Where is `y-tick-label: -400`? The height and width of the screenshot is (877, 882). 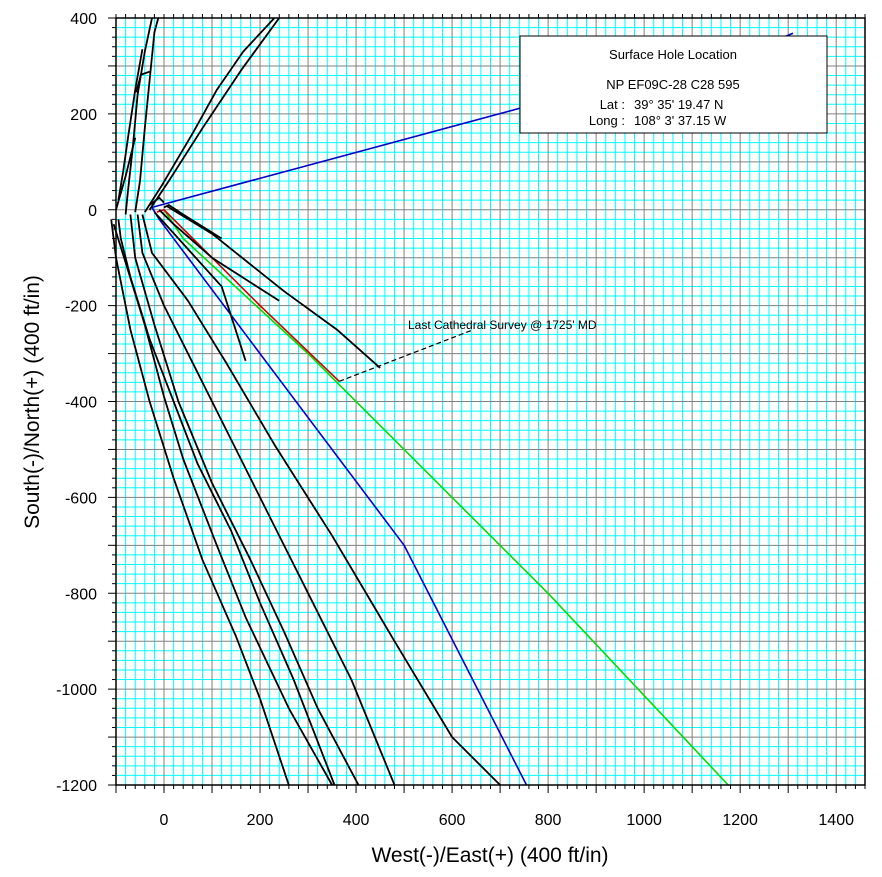
y-tick-label: -400 is located at coordinates (81, 403).